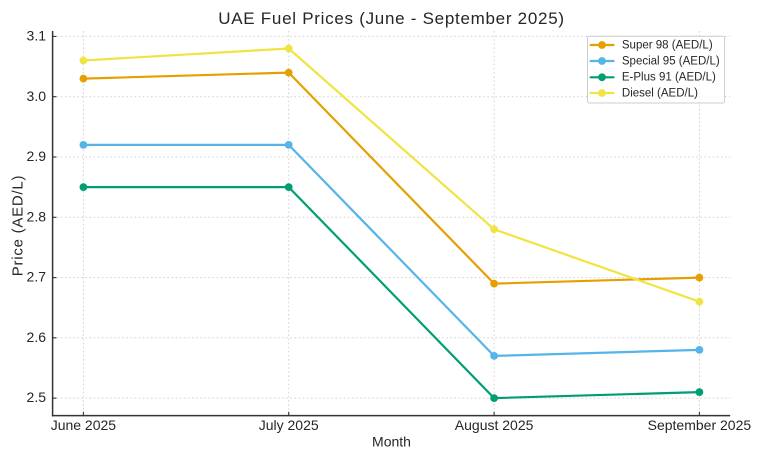  What do you see at coordinates (700, 425) in the screenshot?
I see `svg-text: September 2025` at bounding box center [700, 425].